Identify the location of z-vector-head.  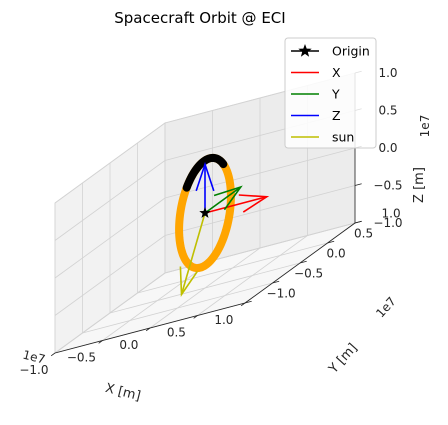
(205, 176).